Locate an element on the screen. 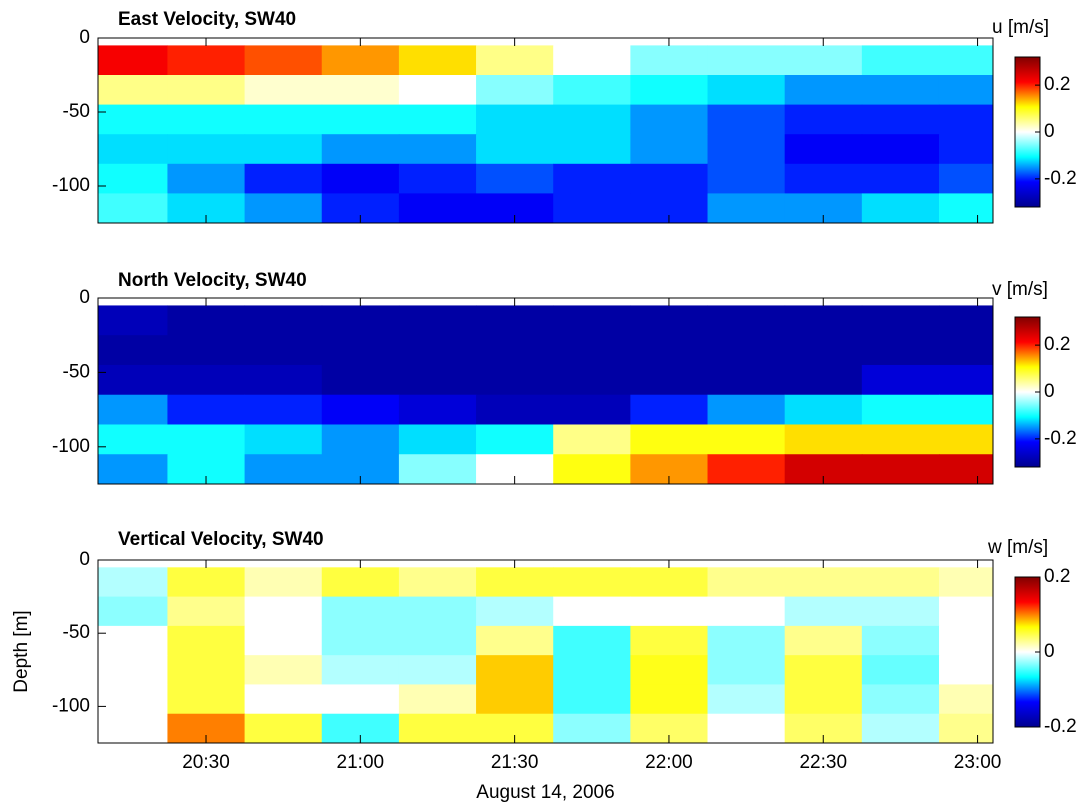  colorbar-label: u [m/s] is located at coordinates (1020, 27).